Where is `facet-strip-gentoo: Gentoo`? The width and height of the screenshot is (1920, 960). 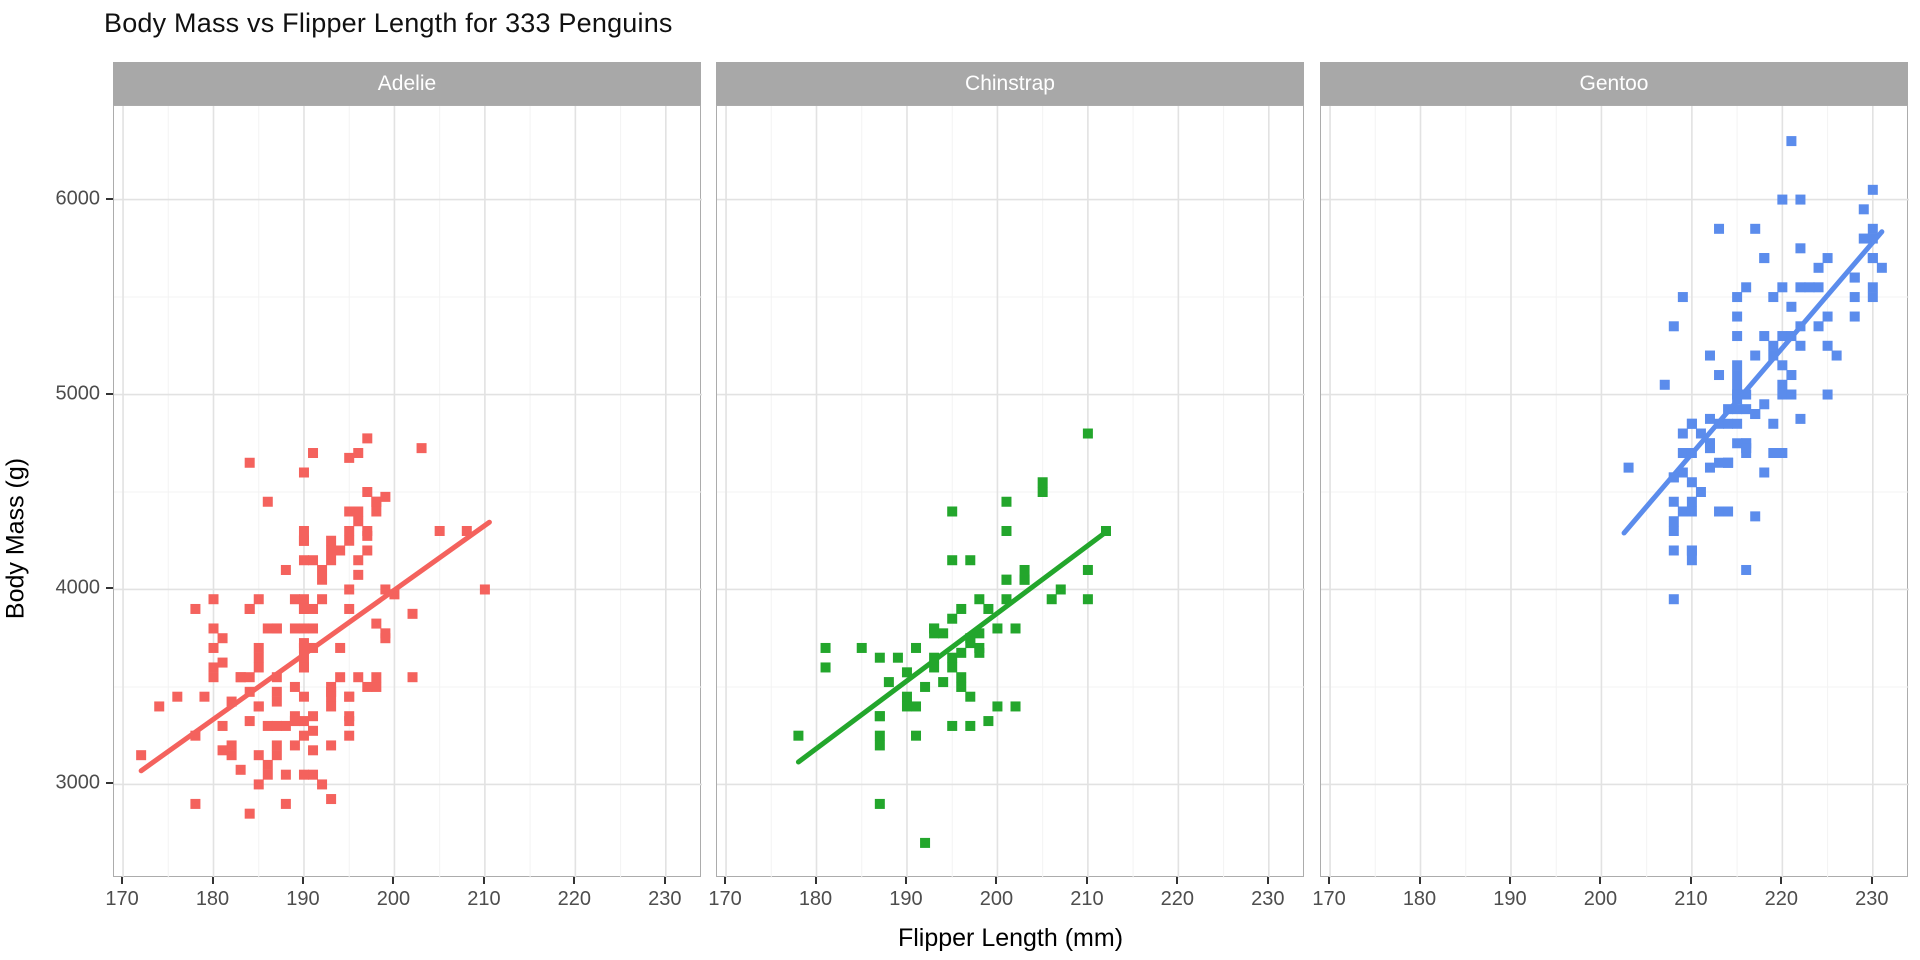 facet-strip-gentoo: Gentoo is located at coordinates (1614, 83).